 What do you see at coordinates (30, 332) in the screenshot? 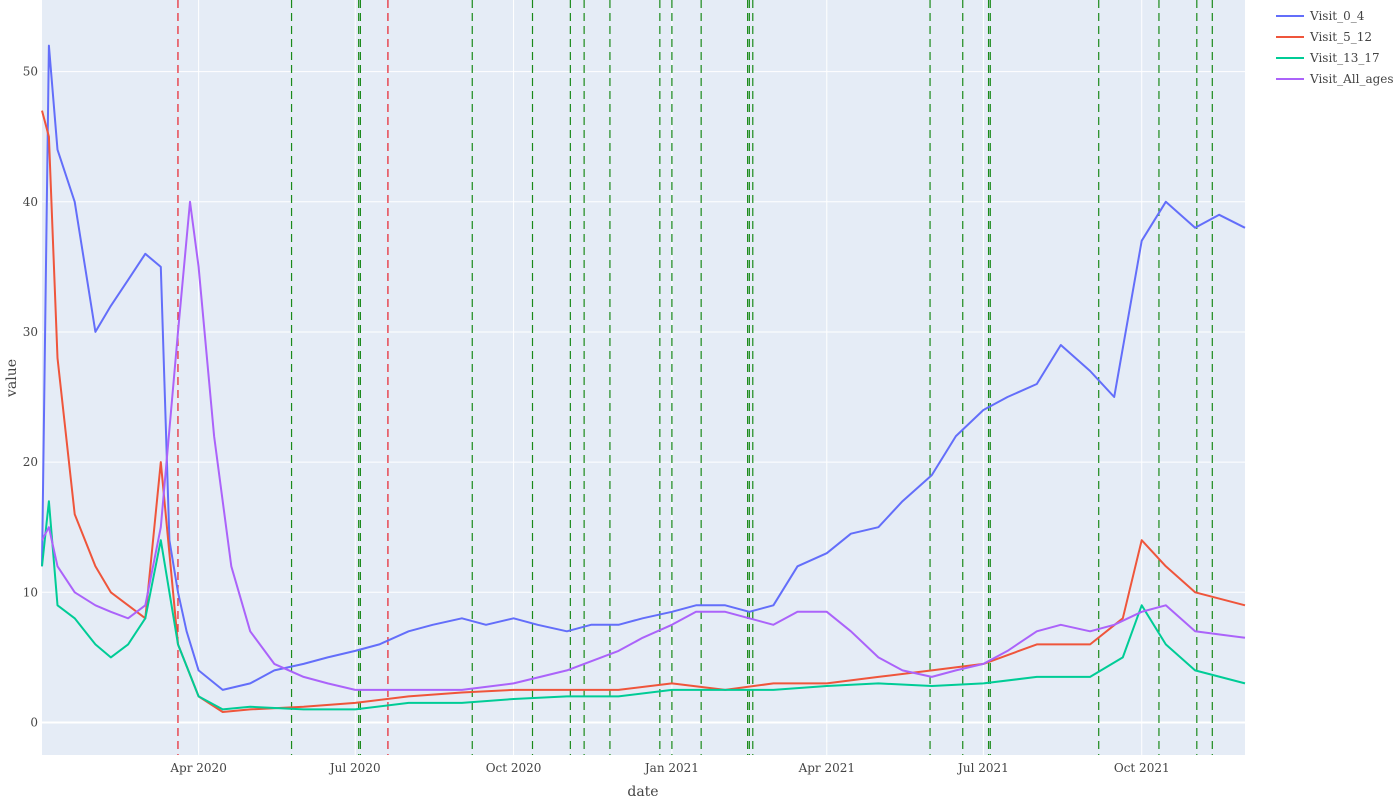
I see `y-tick-label: 30` at bounding box center [30, 332].